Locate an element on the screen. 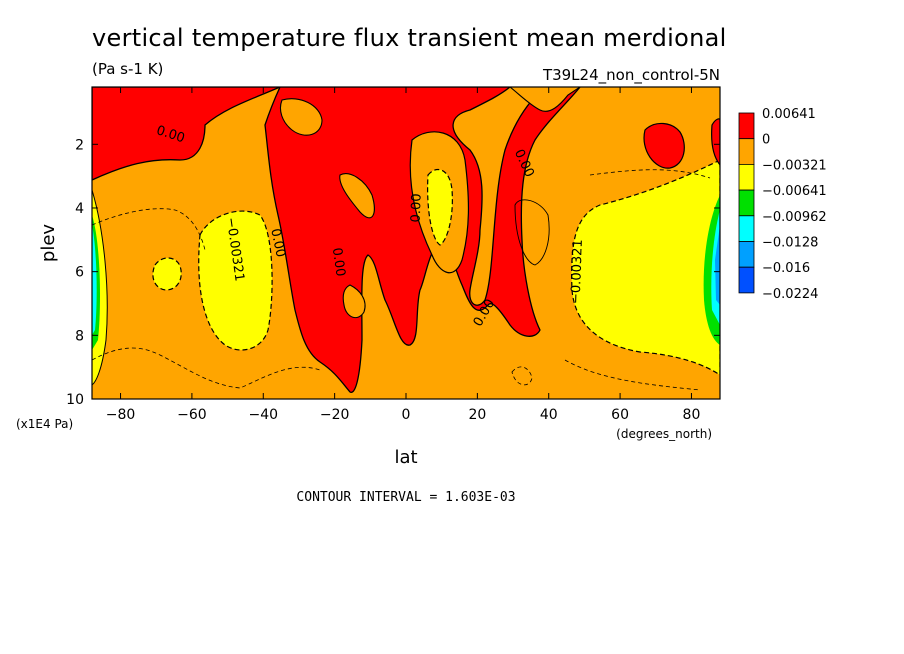  field-right-yellow is located at coordinates (645, 267).